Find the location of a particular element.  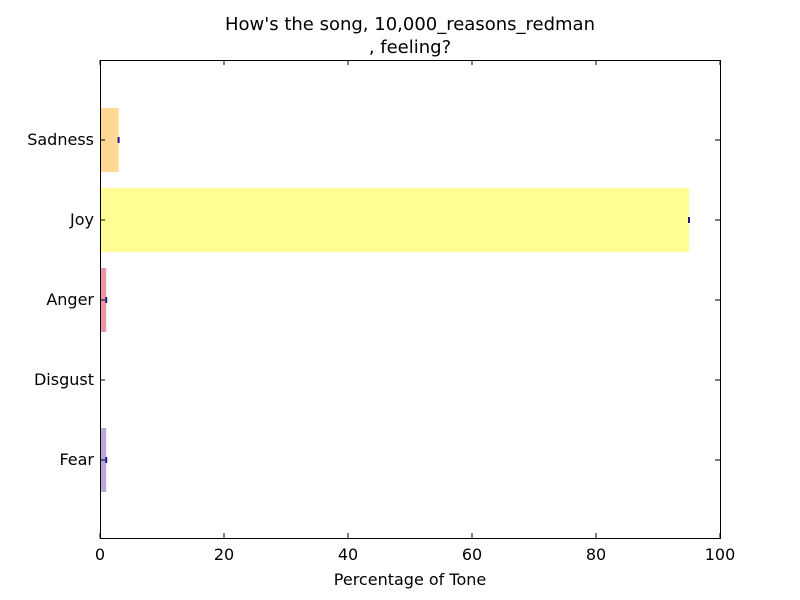

x-tick-label-100: 100 is located at coordinates (720, 554).